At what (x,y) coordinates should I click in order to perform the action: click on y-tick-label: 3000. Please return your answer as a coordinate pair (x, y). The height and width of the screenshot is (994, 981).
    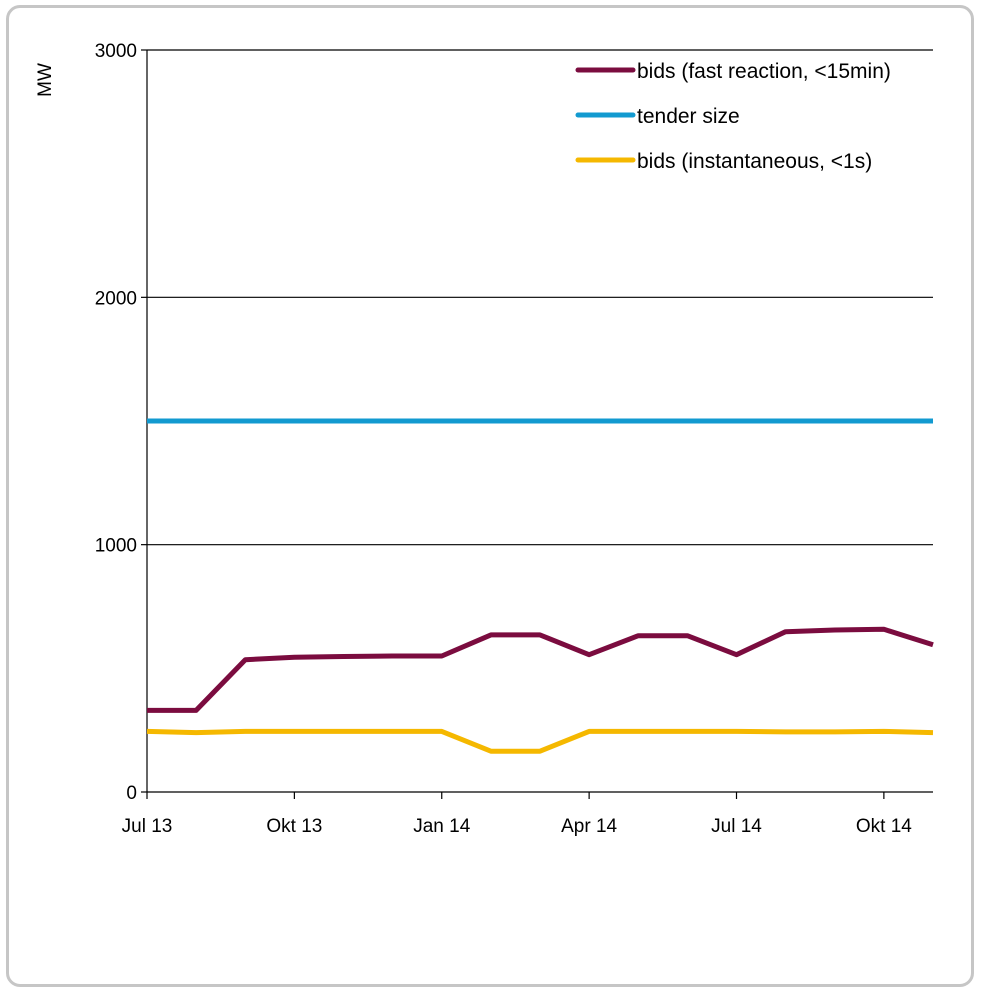
    Looking at the image, I should click on (116, 51).